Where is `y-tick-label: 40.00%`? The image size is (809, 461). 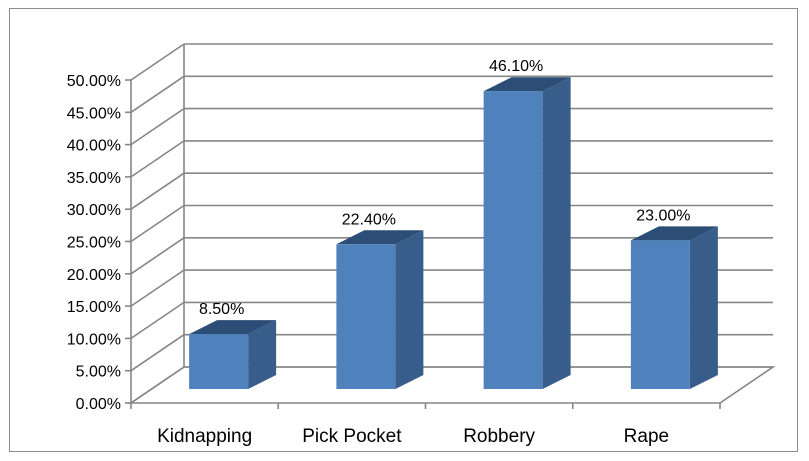
y-tick-label: 40.00% is located at coordinates (94, 146).